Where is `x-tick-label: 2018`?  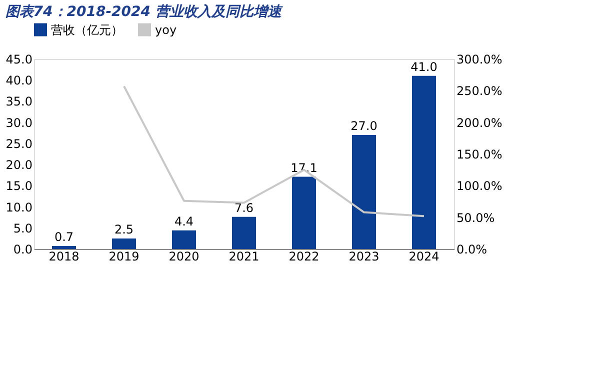
x-tick-label: 2018 is located at coordinates (64, 257).